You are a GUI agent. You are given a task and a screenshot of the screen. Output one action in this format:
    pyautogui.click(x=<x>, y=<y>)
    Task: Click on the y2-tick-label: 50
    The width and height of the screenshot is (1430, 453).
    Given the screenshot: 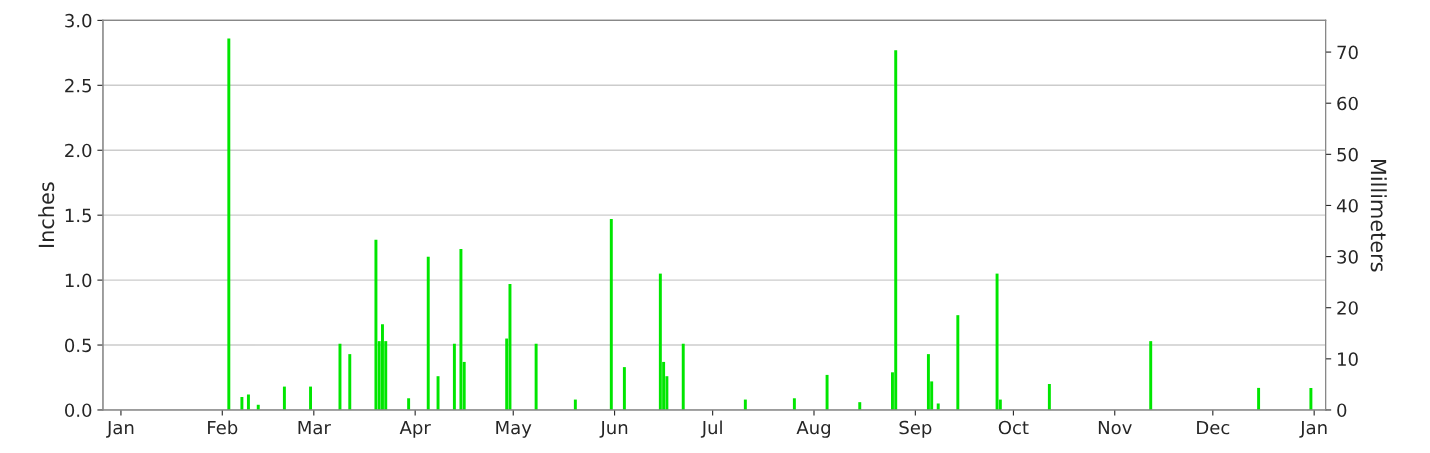 What is the action you would take?
    pyautogui.click(x=1347, y=154)
    